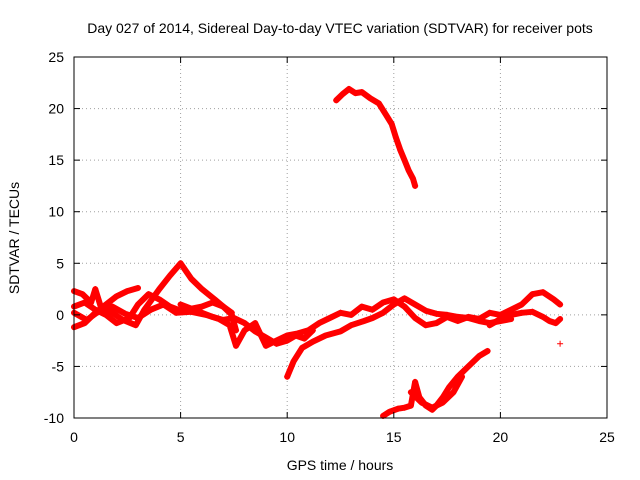 This screenshot has width=640, height=480. What do you see at coordinates (56, 160) in the screenshot?
I see `y-tick-label: 15` at bounding box center [56, 160].